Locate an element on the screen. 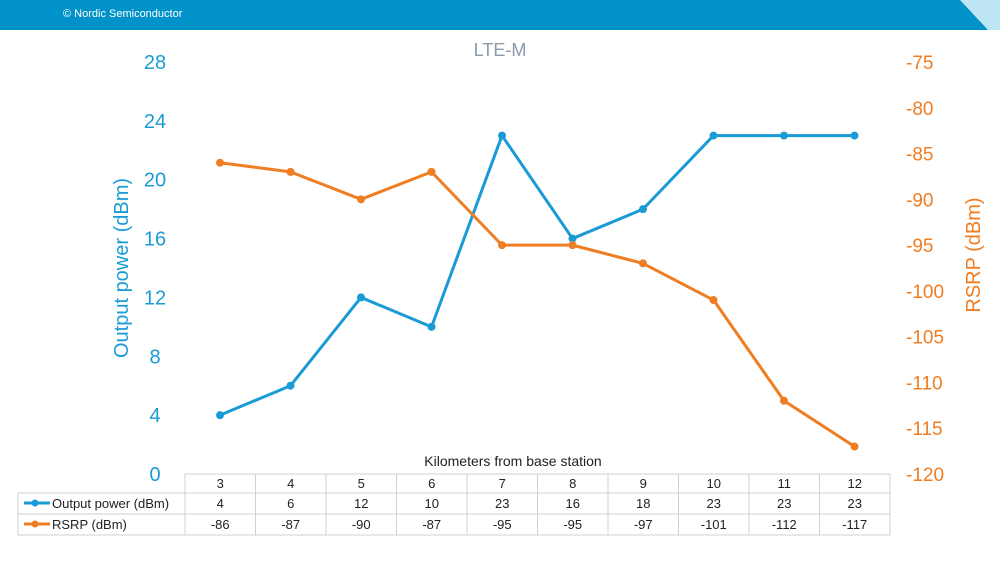 The image size is (1000, 561). y-tick-label: 0 is located at coordinates (154, 475).